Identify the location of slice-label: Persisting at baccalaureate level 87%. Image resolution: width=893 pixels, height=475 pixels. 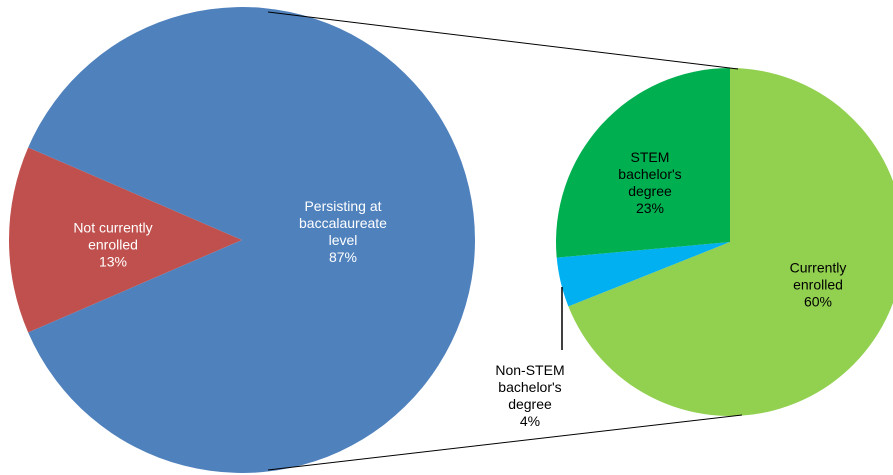
(343, 232).